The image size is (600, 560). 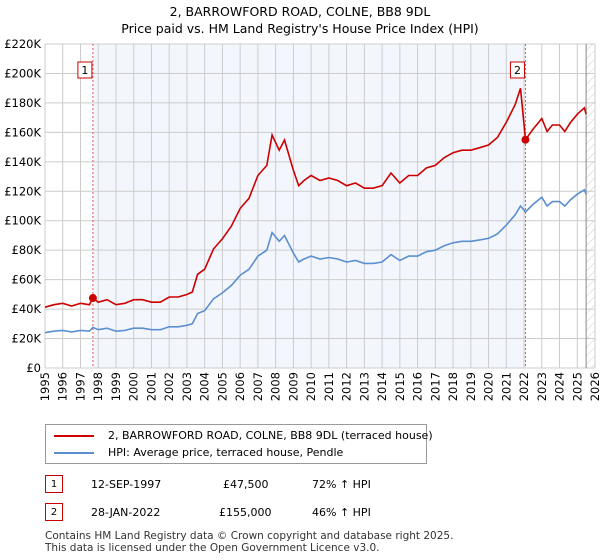 I want to click on sale-hpi: 72% ↑ HPI, so click(x=341, y=484).